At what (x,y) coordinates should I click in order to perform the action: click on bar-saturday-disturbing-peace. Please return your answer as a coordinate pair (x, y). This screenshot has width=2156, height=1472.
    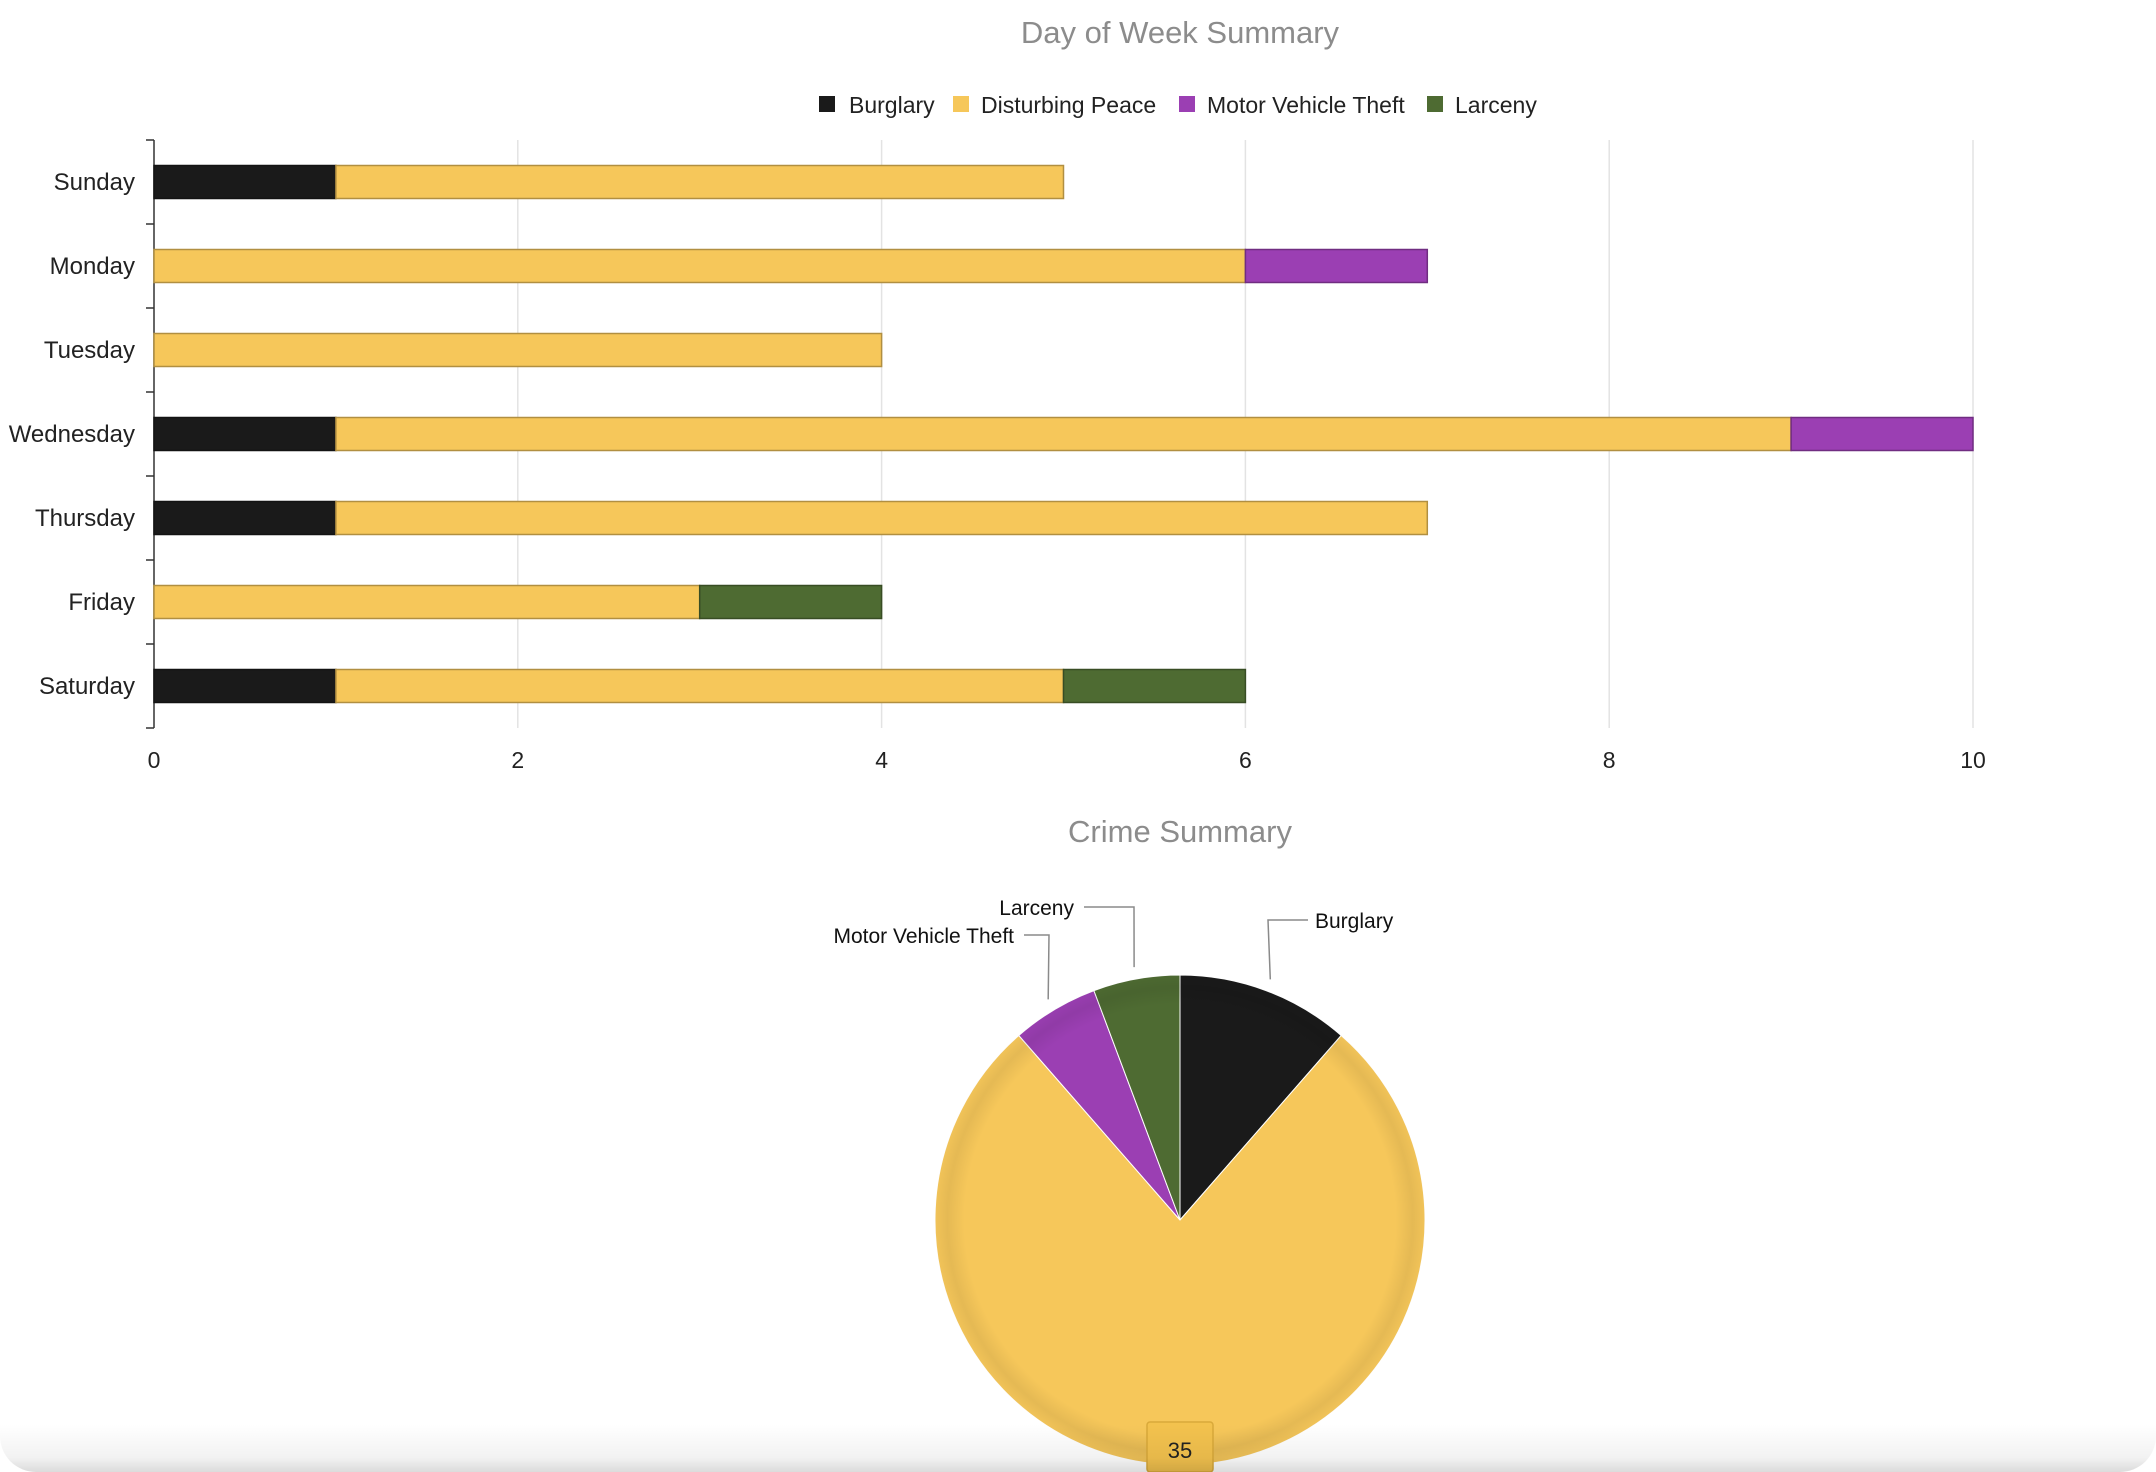
    Looking at the image, I should click on (700, 686).